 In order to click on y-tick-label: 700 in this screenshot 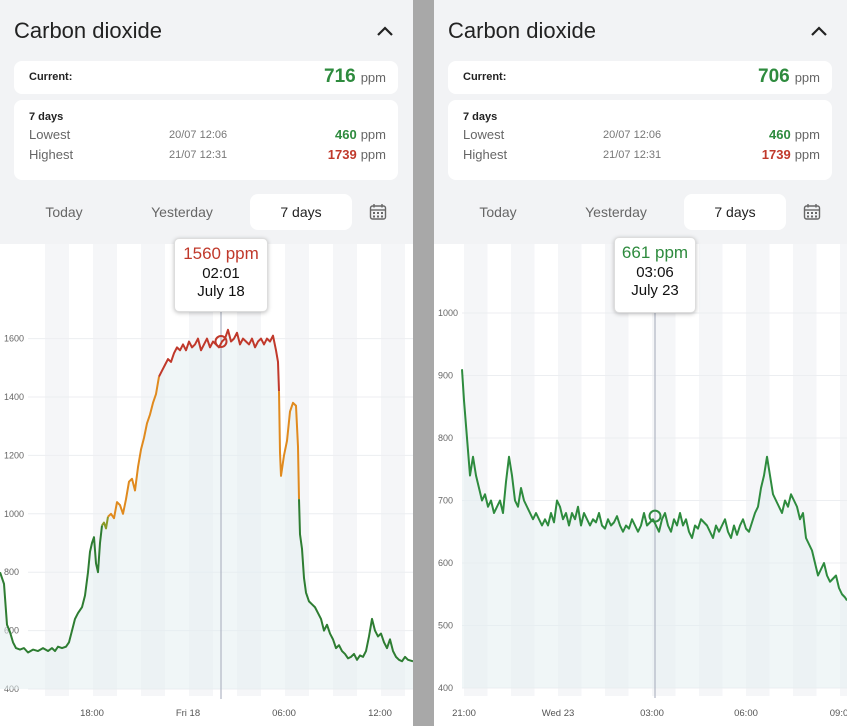, I will do `click(445, 501)`.